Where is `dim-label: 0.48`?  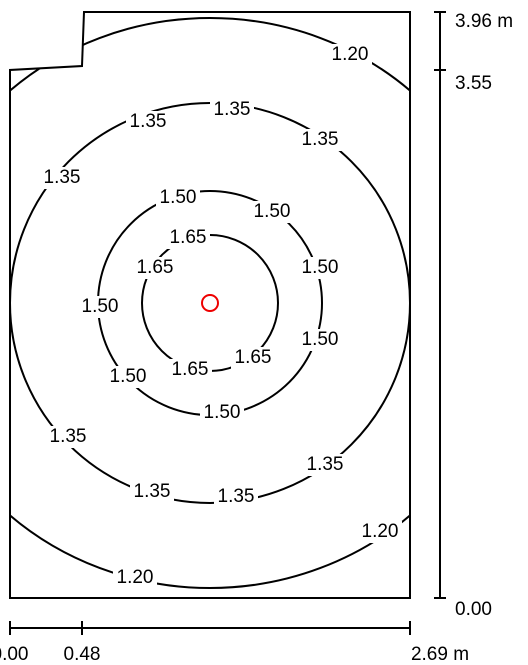 dim-label: 0.48 is located at coordinates (82, 654).